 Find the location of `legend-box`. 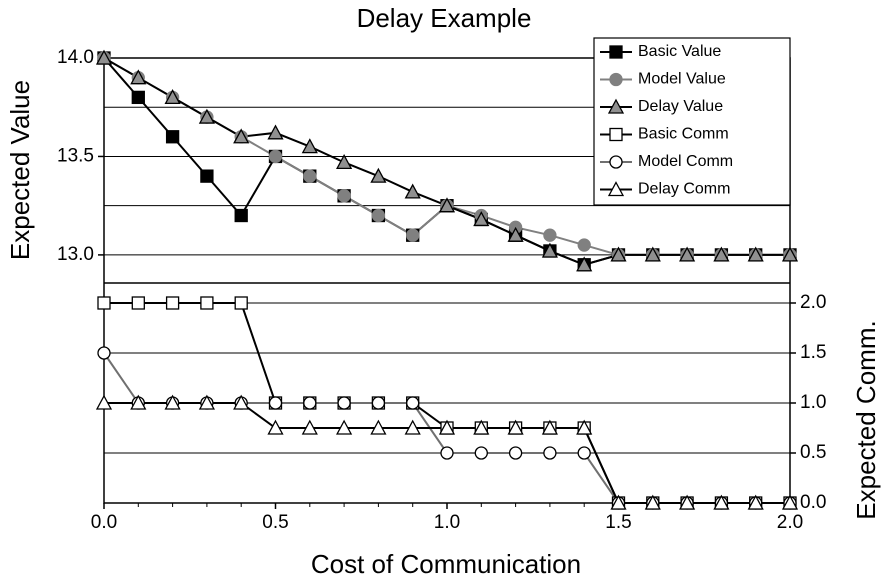

legend-box is located at coordinates (692, 121).